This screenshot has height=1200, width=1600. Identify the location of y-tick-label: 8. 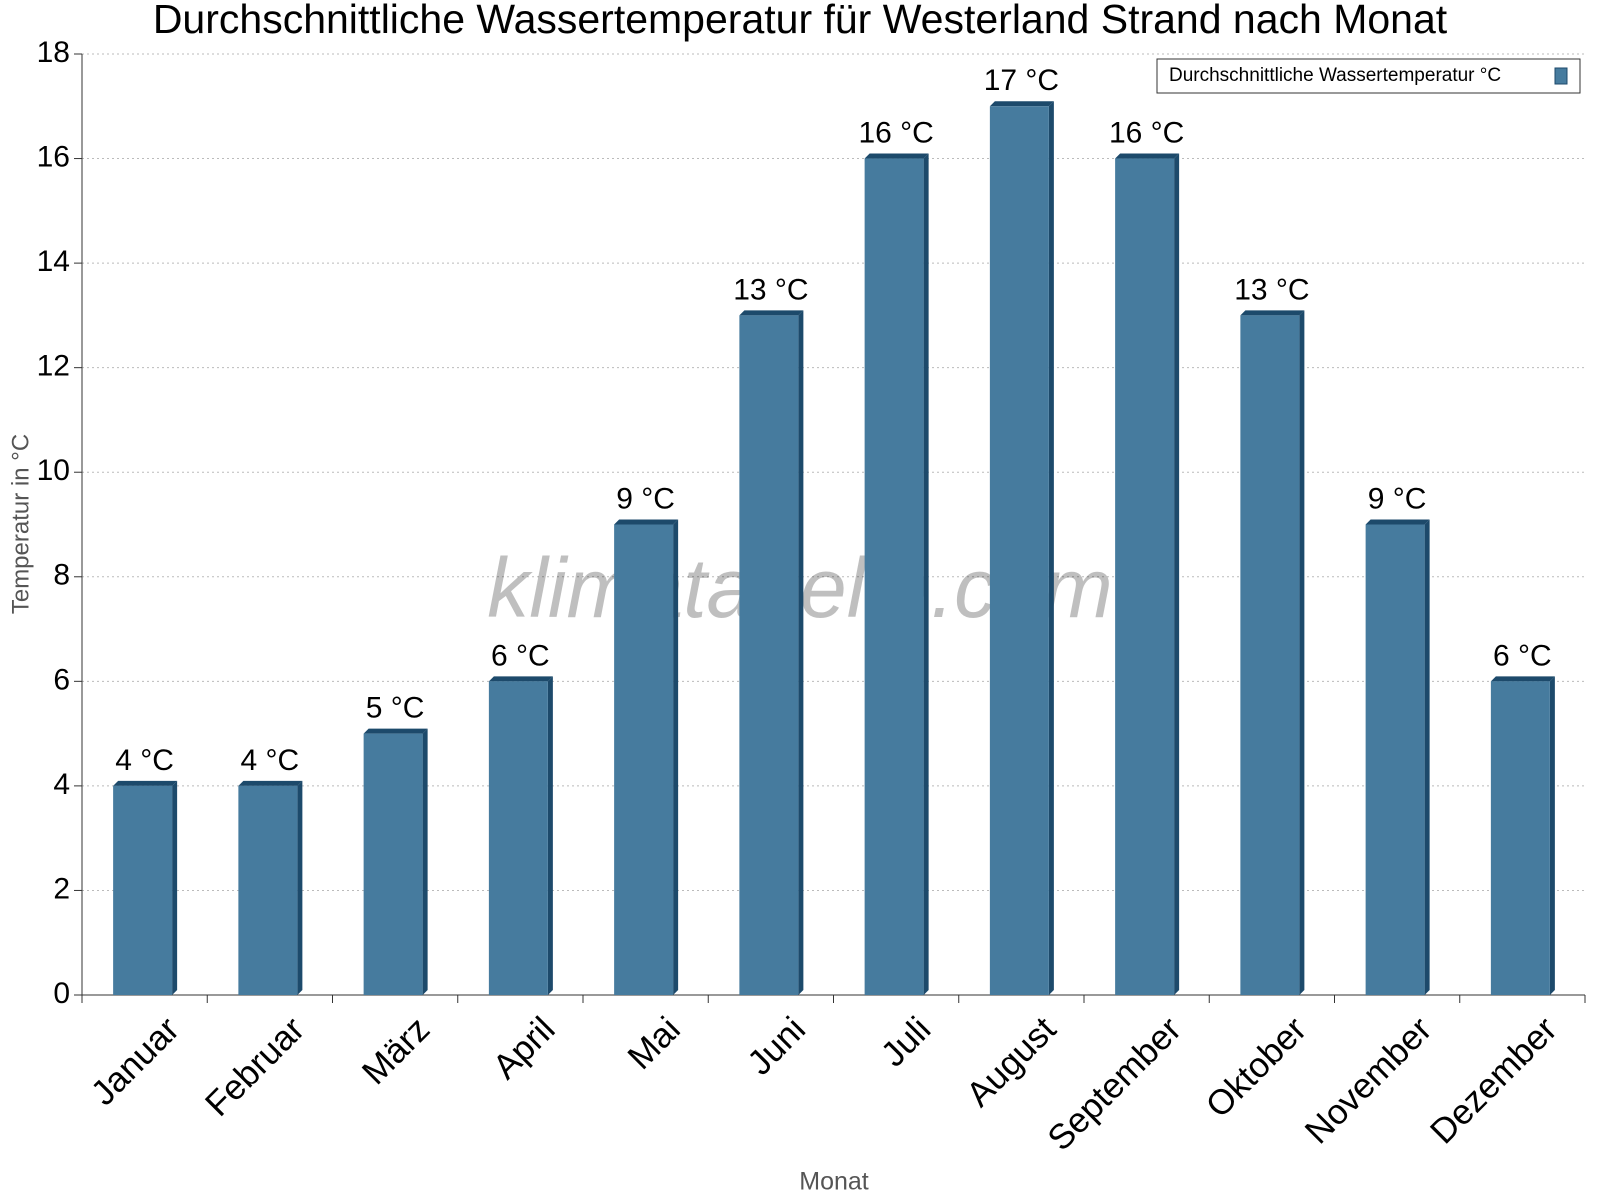
(61, 575).